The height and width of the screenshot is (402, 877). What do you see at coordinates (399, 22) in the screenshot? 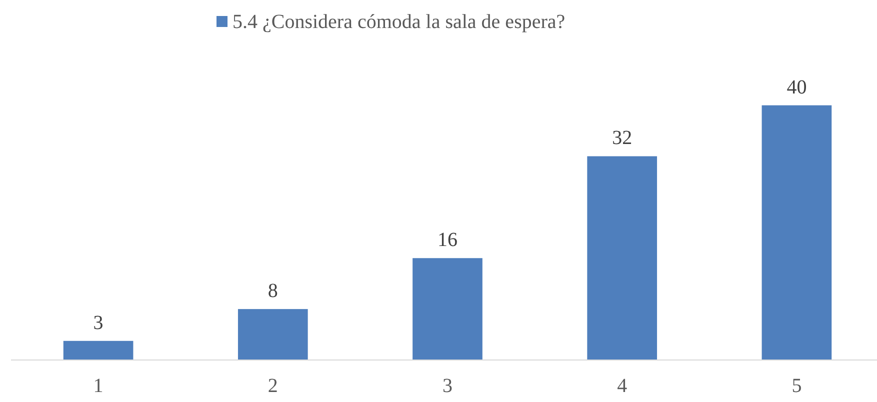
I see `legend-label: 5.4 ¿Considera cómoda la sala de espera?` at bounding box center [399, 22].